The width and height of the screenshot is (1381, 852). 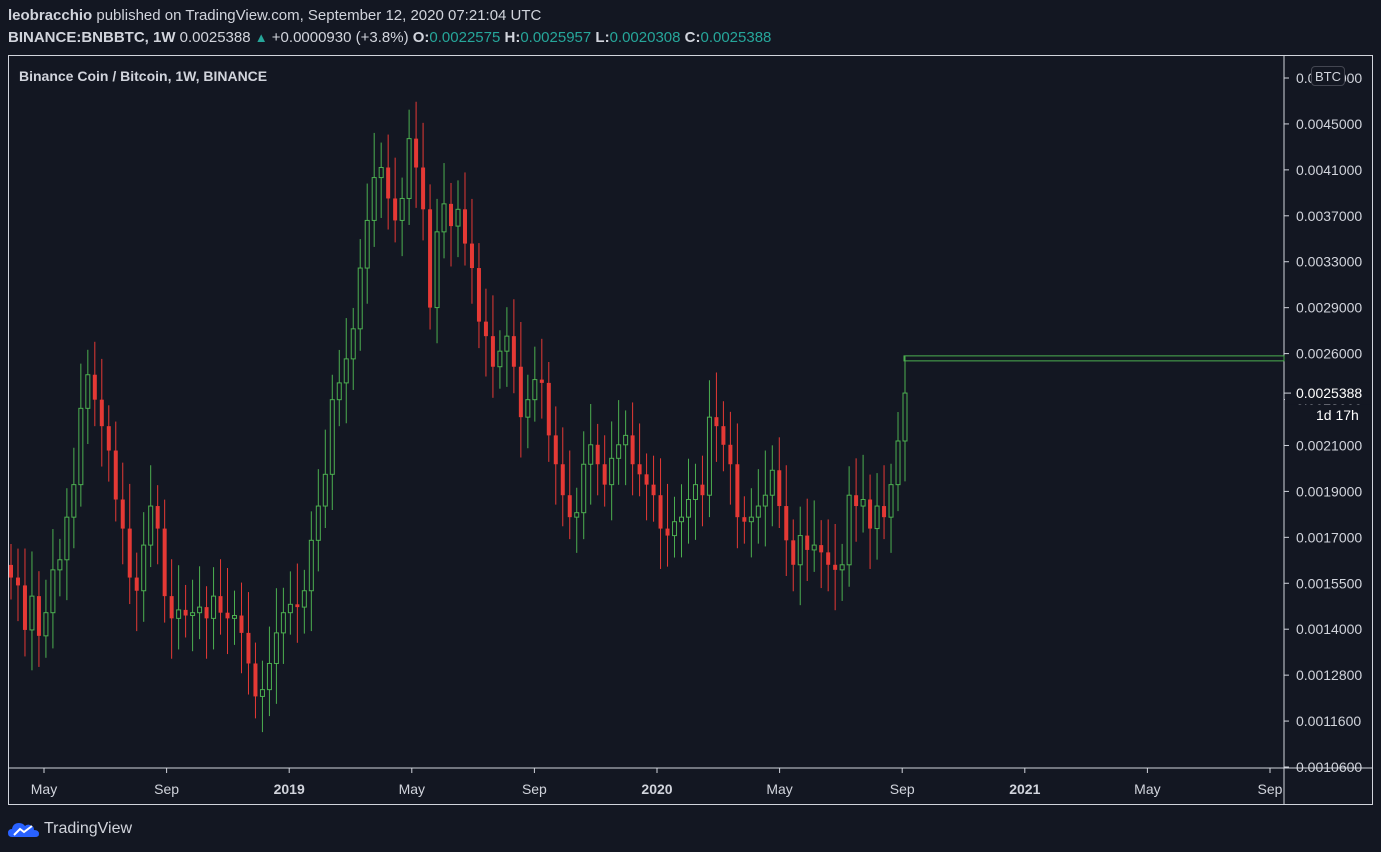 What do you see at coordinates (1328, 76) in the screenshot?
I see `currency-badge: BTC` at bounding box center [1328, 76].